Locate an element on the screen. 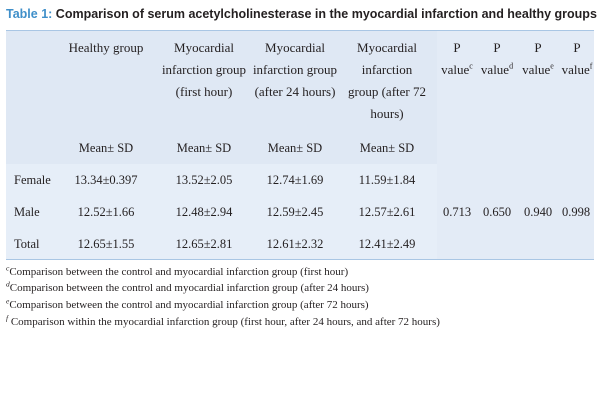 This screenshot has height=400, width=600. p-value-f: 0.998 is located at coordinates (576, 212).